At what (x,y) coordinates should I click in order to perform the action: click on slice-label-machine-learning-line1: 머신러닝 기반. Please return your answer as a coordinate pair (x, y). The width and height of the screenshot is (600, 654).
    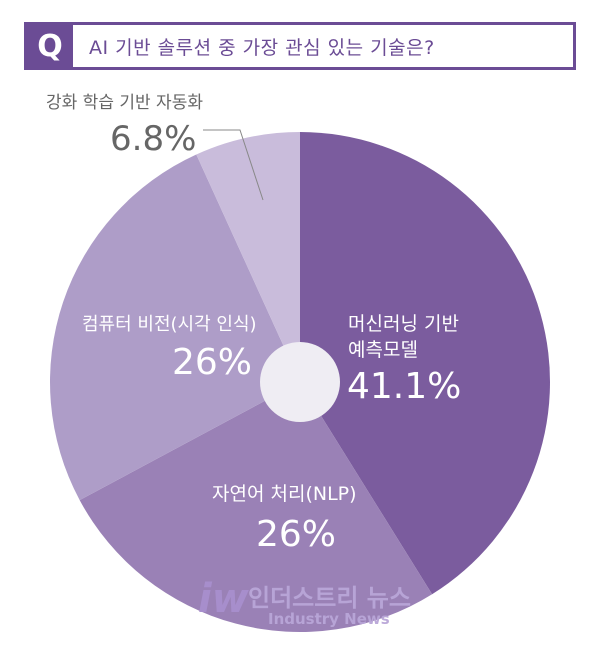
    Looking at the image, I should click on (403, 324).